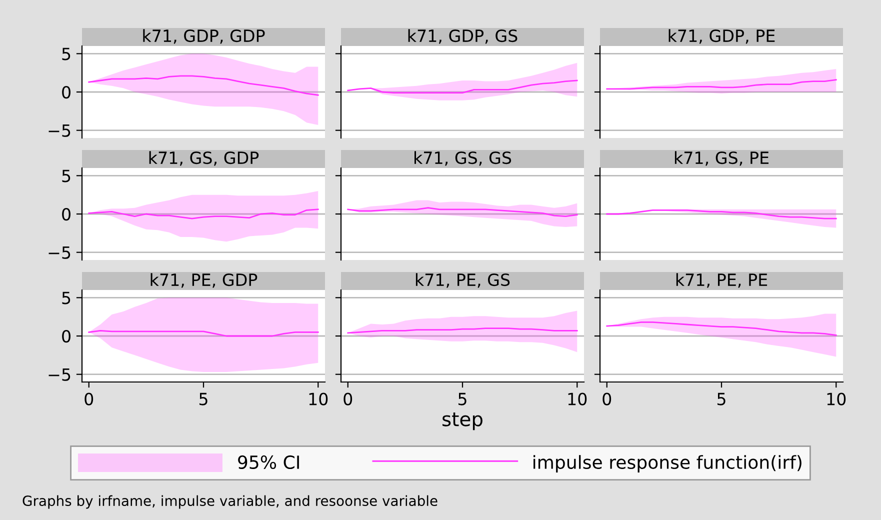 This screenshot has width=881, height=520. I want to click on x-axis-title: step, so click(462, 421).